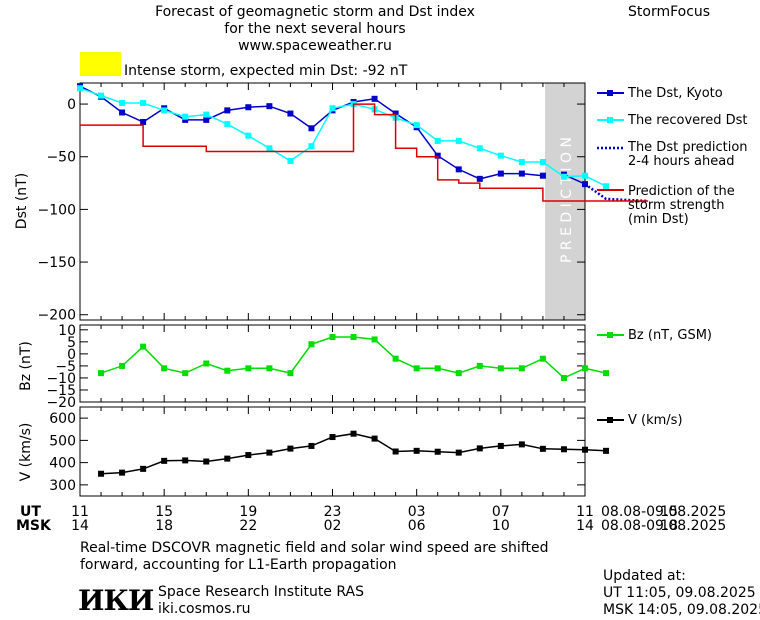  I want to click on y-tick-label: −50, so click(61, 158).